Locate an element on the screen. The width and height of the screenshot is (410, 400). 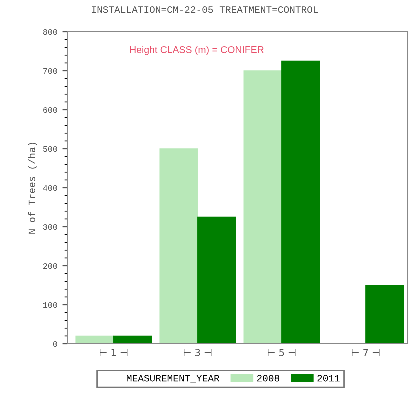
legend-label: 2011 is located at coordinates (329, 378).